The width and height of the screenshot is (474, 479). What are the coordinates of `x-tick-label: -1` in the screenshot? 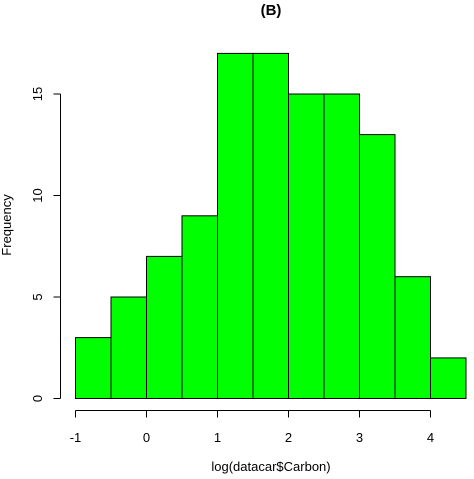 It's located at (76, 437).